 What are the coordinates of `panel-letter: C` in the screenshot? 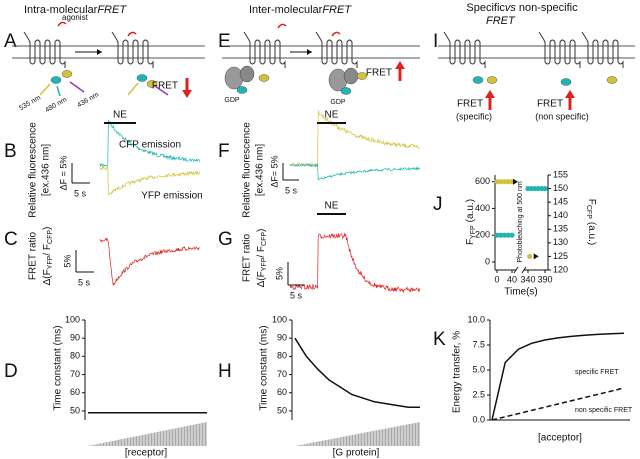 It's located at (11, 239).